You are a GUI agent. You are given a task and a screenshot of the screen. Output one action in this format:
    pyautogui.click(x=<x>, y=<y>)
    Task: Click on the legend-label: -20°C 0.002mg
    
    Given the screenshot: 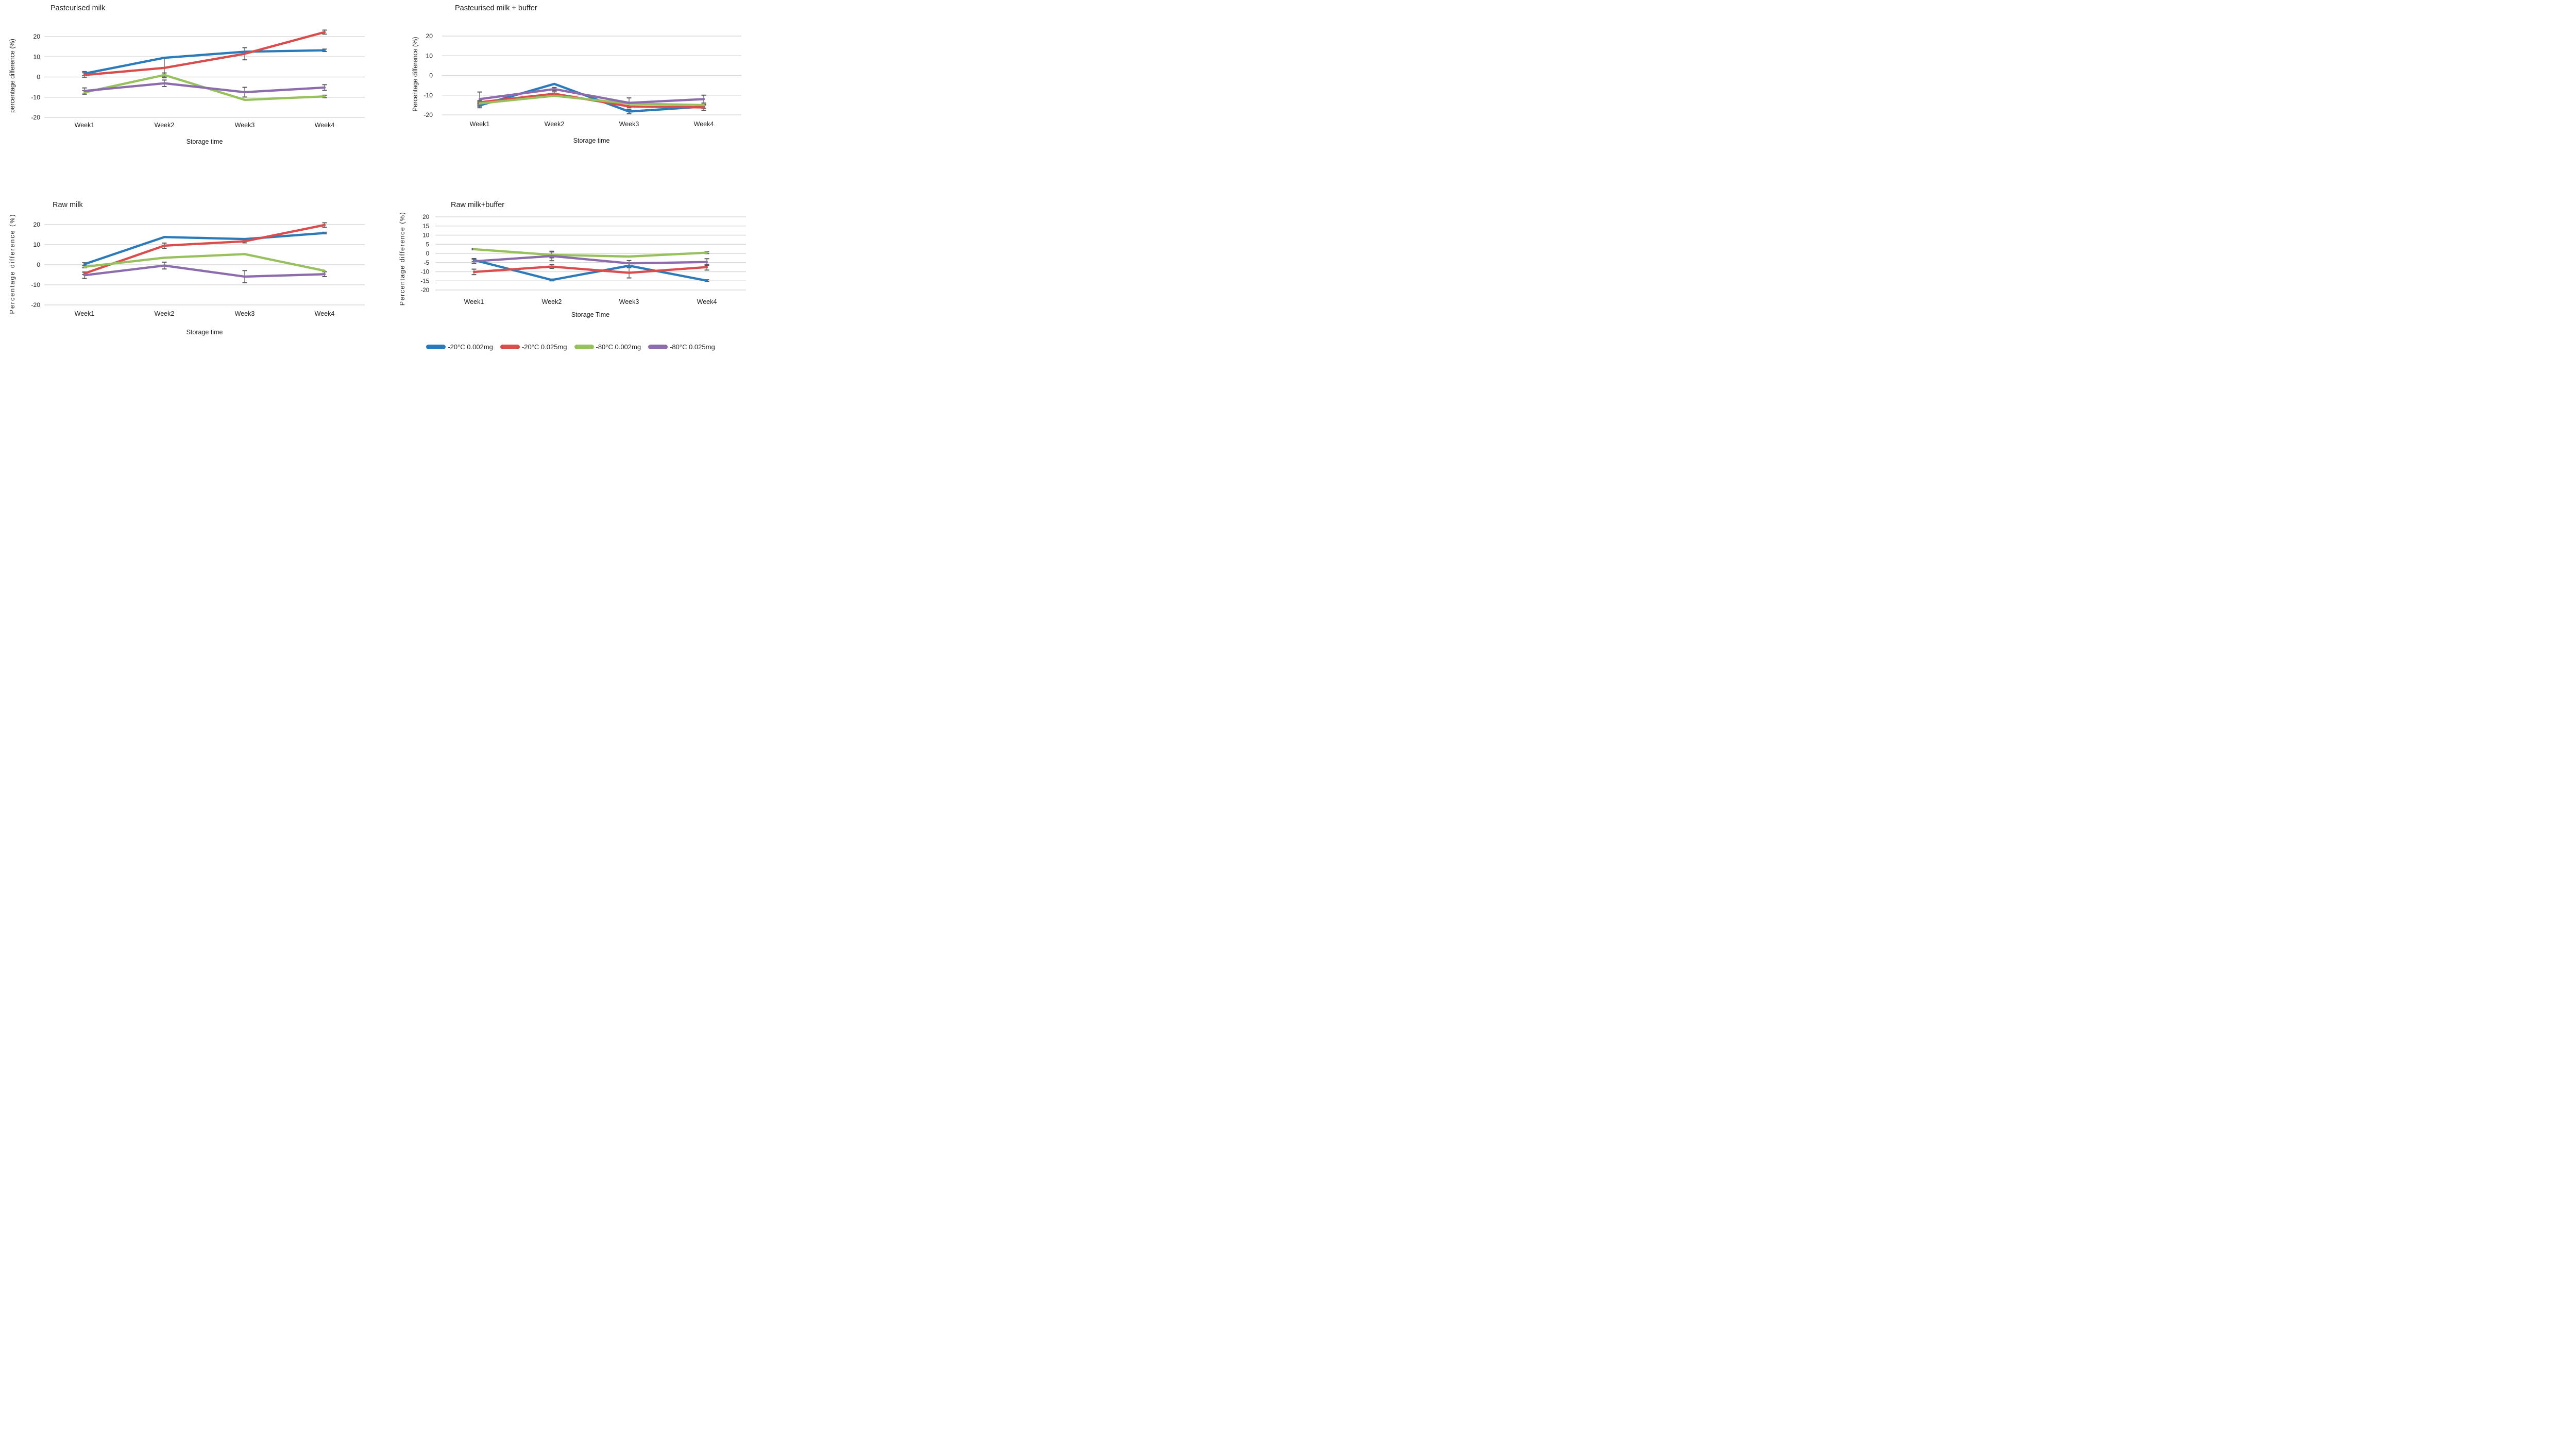 What is the action you would take?
    pyautogui.click(x=471, y=347)
    